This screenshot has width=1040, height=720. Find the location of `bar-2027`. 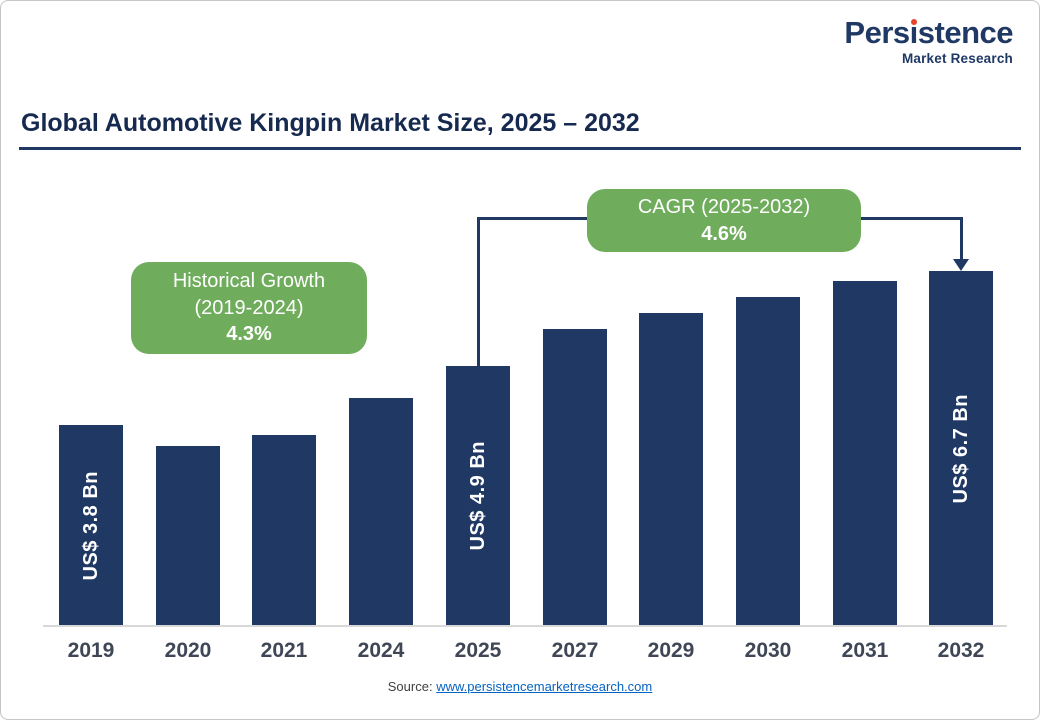

bar-2027 is located at coordinates (575, 477).